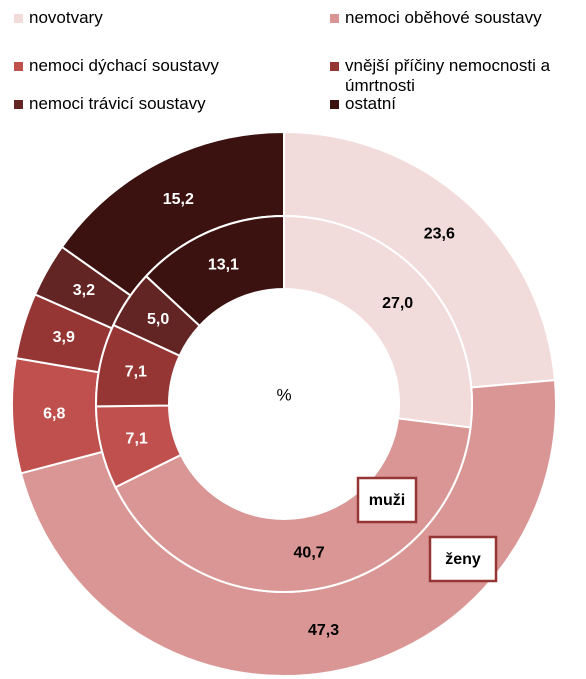  I want to click on value-label: 13,1, so click(223, 264).